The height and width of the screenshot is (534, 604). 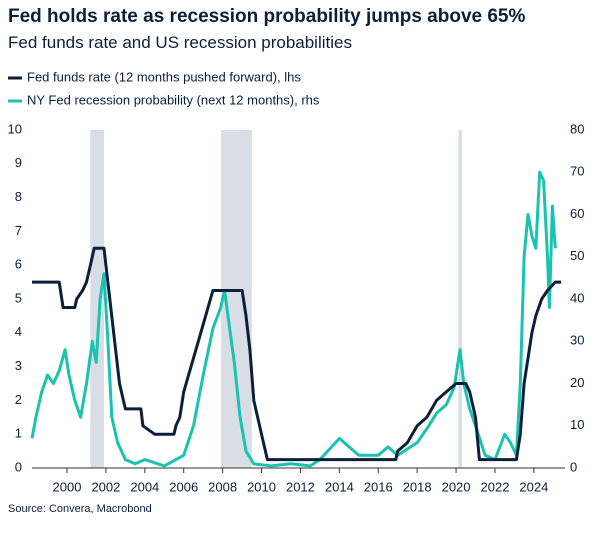 I want to click on y-tick-label: 2, so click(x=18, y=399).